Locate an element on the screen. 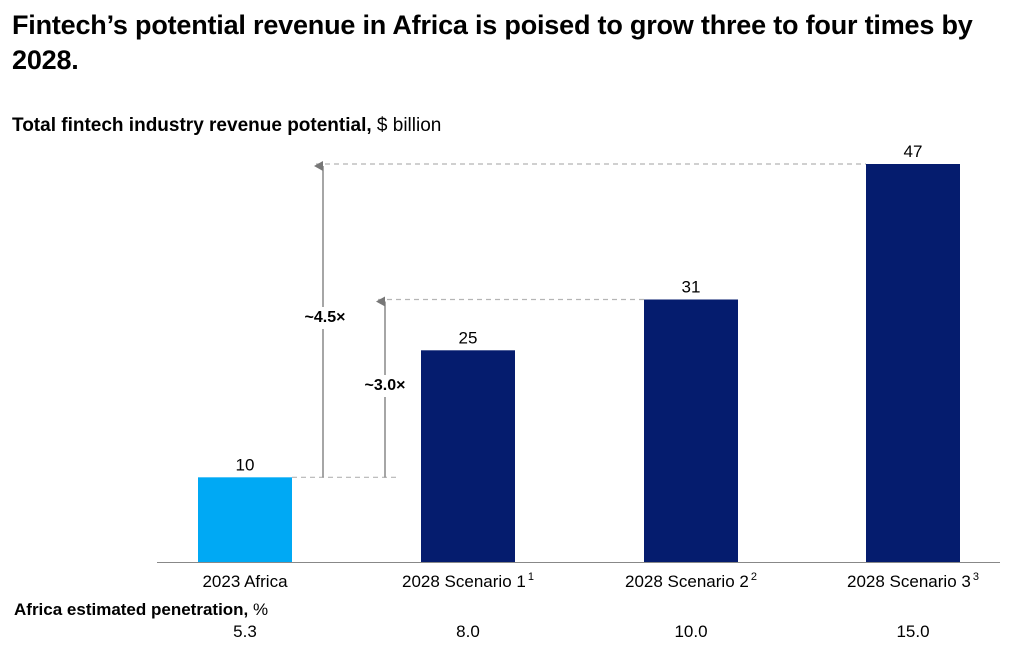 Image resolution: width=1024 pixels, height=663 pixels. category-label-0: 2023 Africa is located at coordinates (245, 581).